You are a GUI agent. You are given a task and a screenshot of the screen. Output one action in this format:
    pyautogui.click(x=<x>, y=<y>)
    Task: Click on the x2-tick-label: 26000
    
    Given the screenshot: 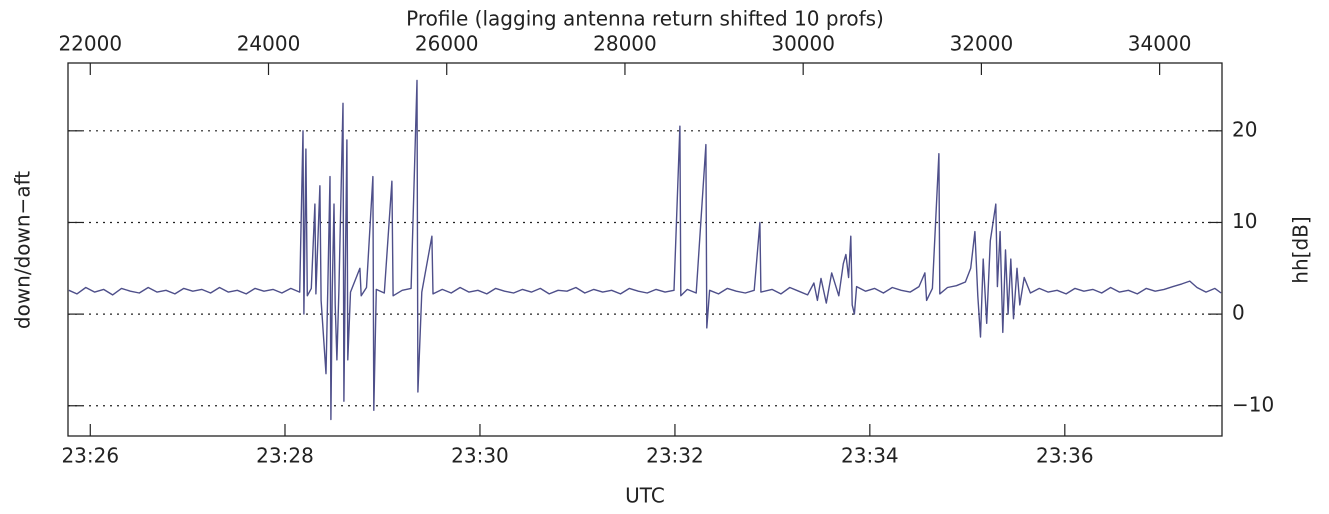 What is the action you would take?
    pyautogui.click(x=447, y=44)
    